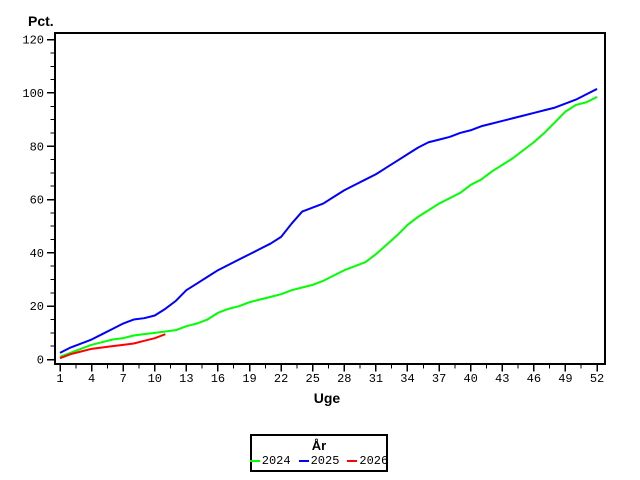 The height and width of the screenshot is (480, 640). What do you see at coordinates (303, 461) in the screenshot?
I see `legend-swatch-2025-icon` at bounding box center [303, 461].